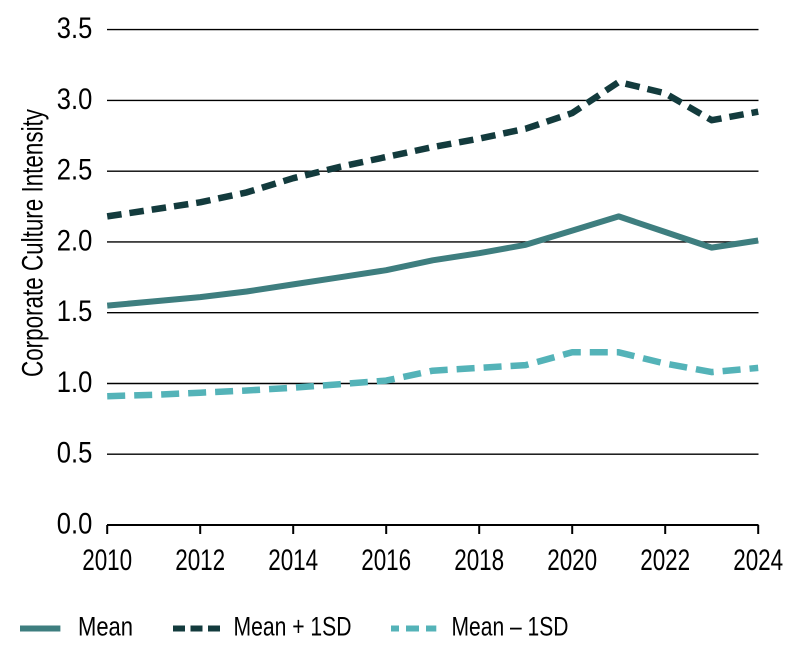  Describe the element at coordinates (200, 560) in the screenshot. I see `svg-text: 2012` at that location.